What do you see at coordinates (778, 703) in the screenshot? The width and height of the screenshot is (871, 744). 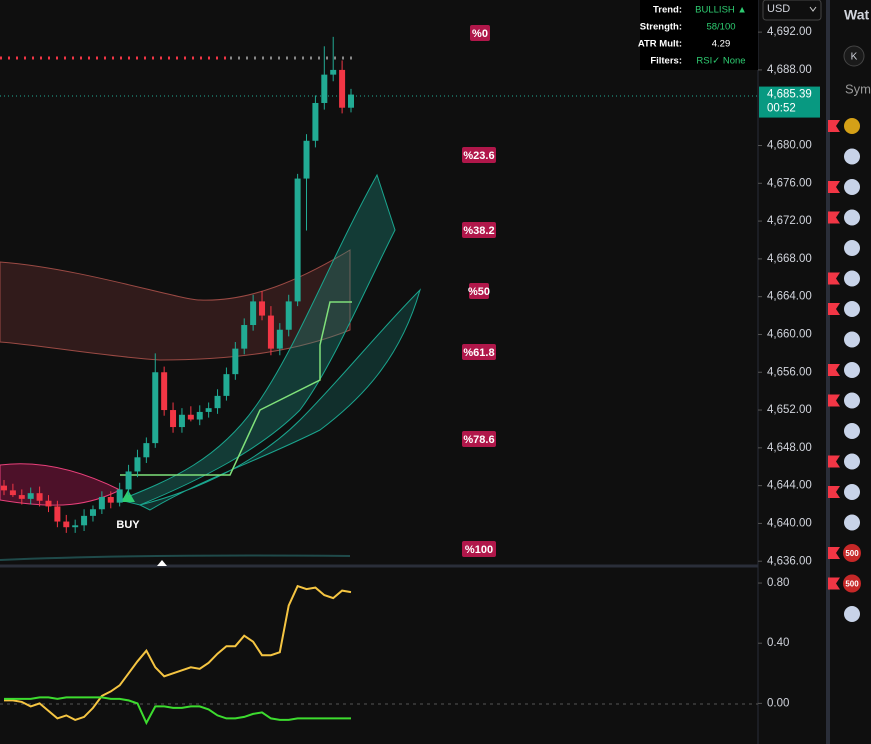 I see `y-tick-label: 0.00` at bounding box center [778, 703].